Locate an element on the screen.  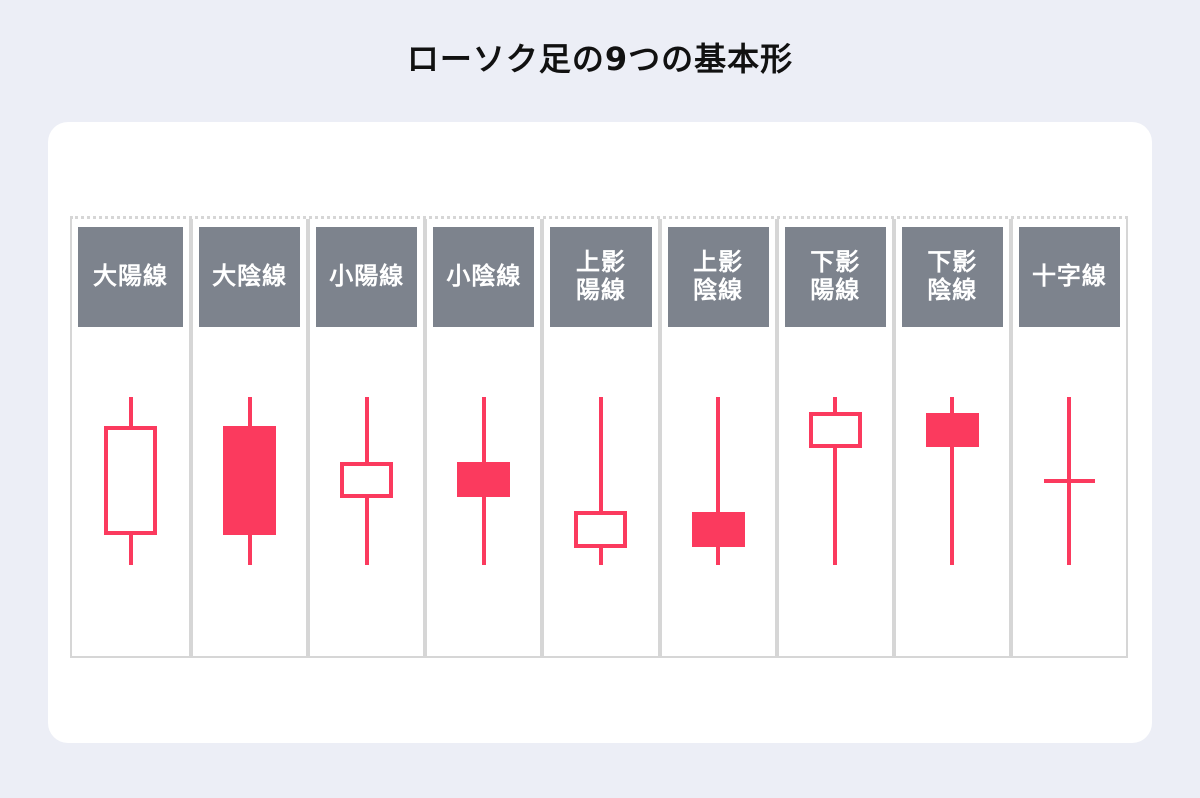
column-header-label: 大陽線 is located at coordinates (131, 276).